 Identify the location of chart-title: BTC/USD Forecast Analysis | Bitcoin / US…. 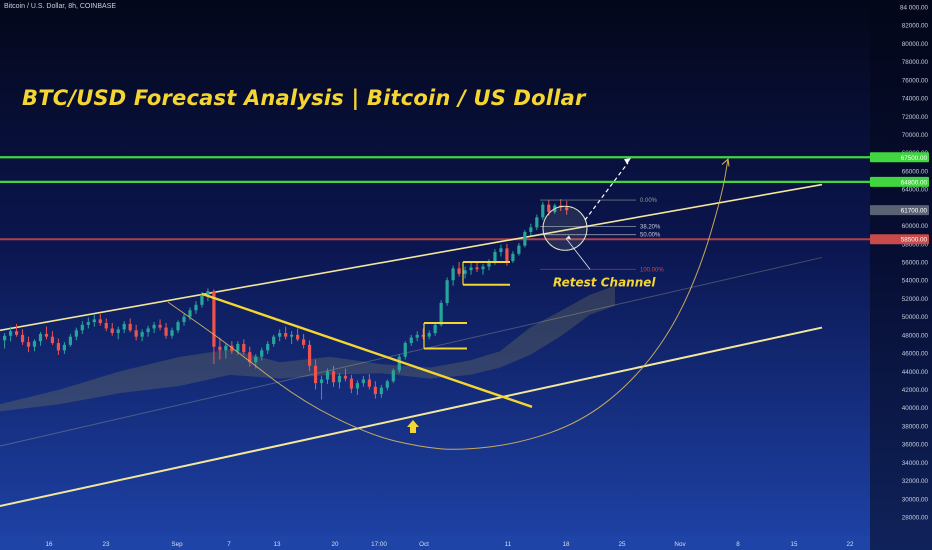
(304, 98).